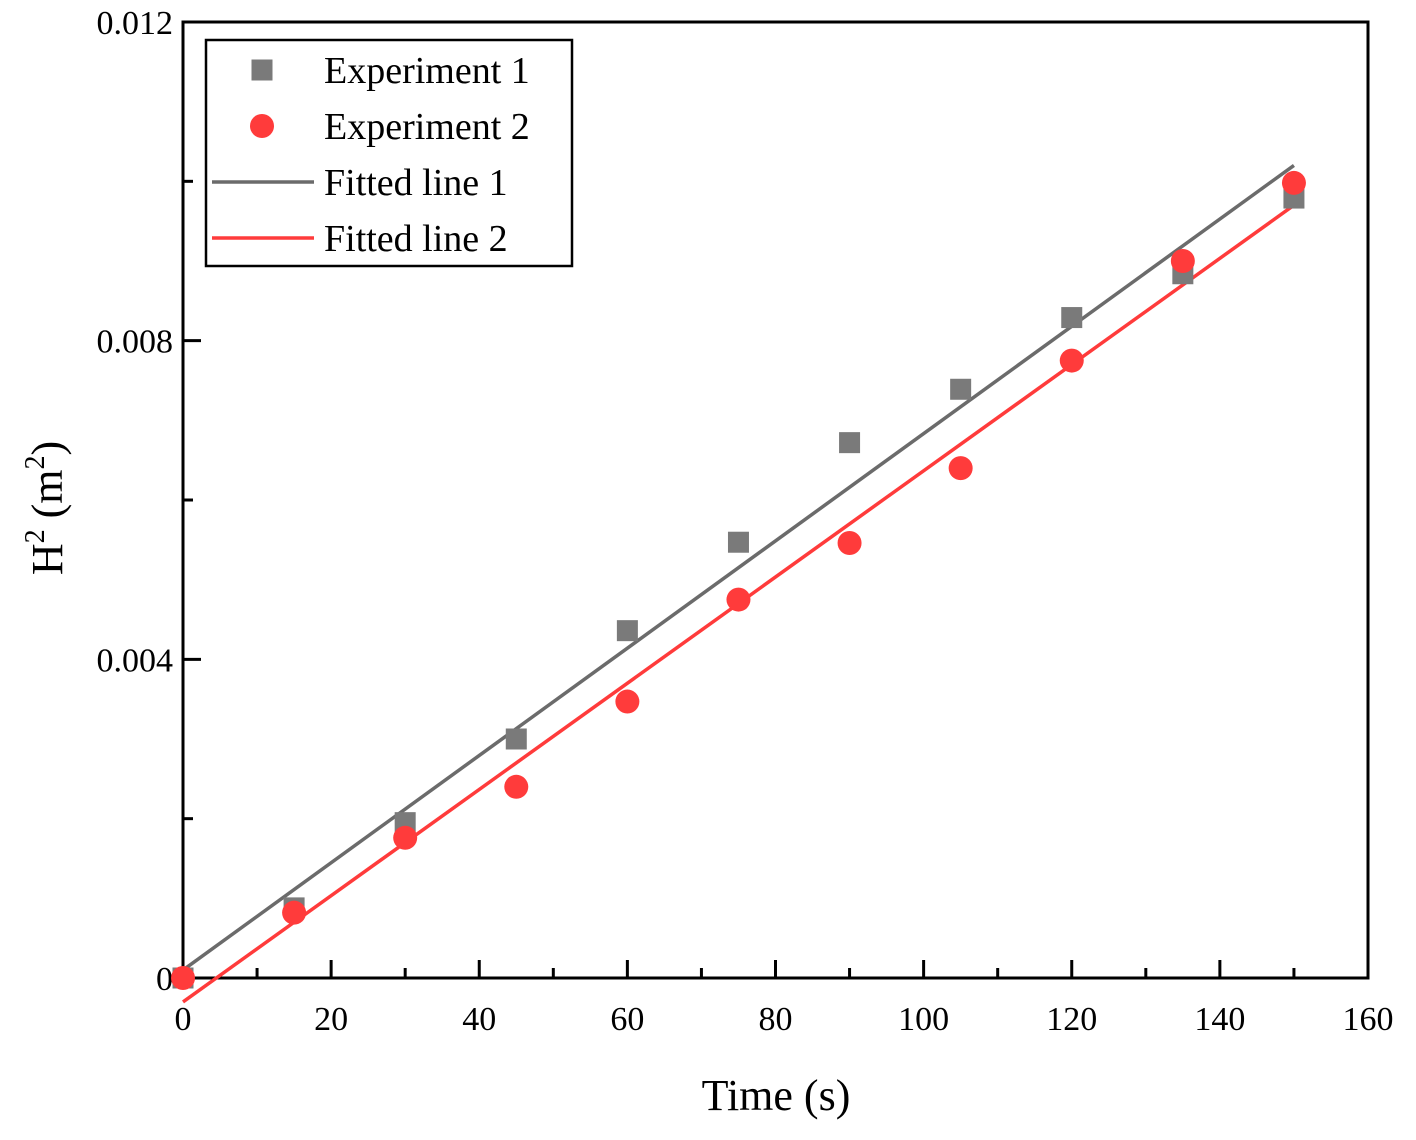 The height and width of the screenshot is (1140, 1416). I want to click on y-axis-title-sup1: 2, so click(35, 536).